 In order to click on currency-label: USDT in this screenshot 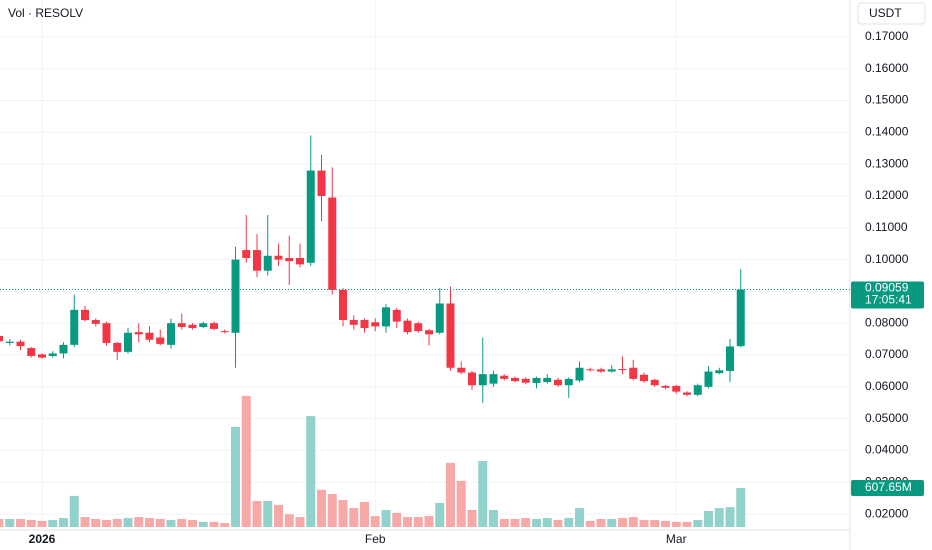, I will do `click(885, 13)`.